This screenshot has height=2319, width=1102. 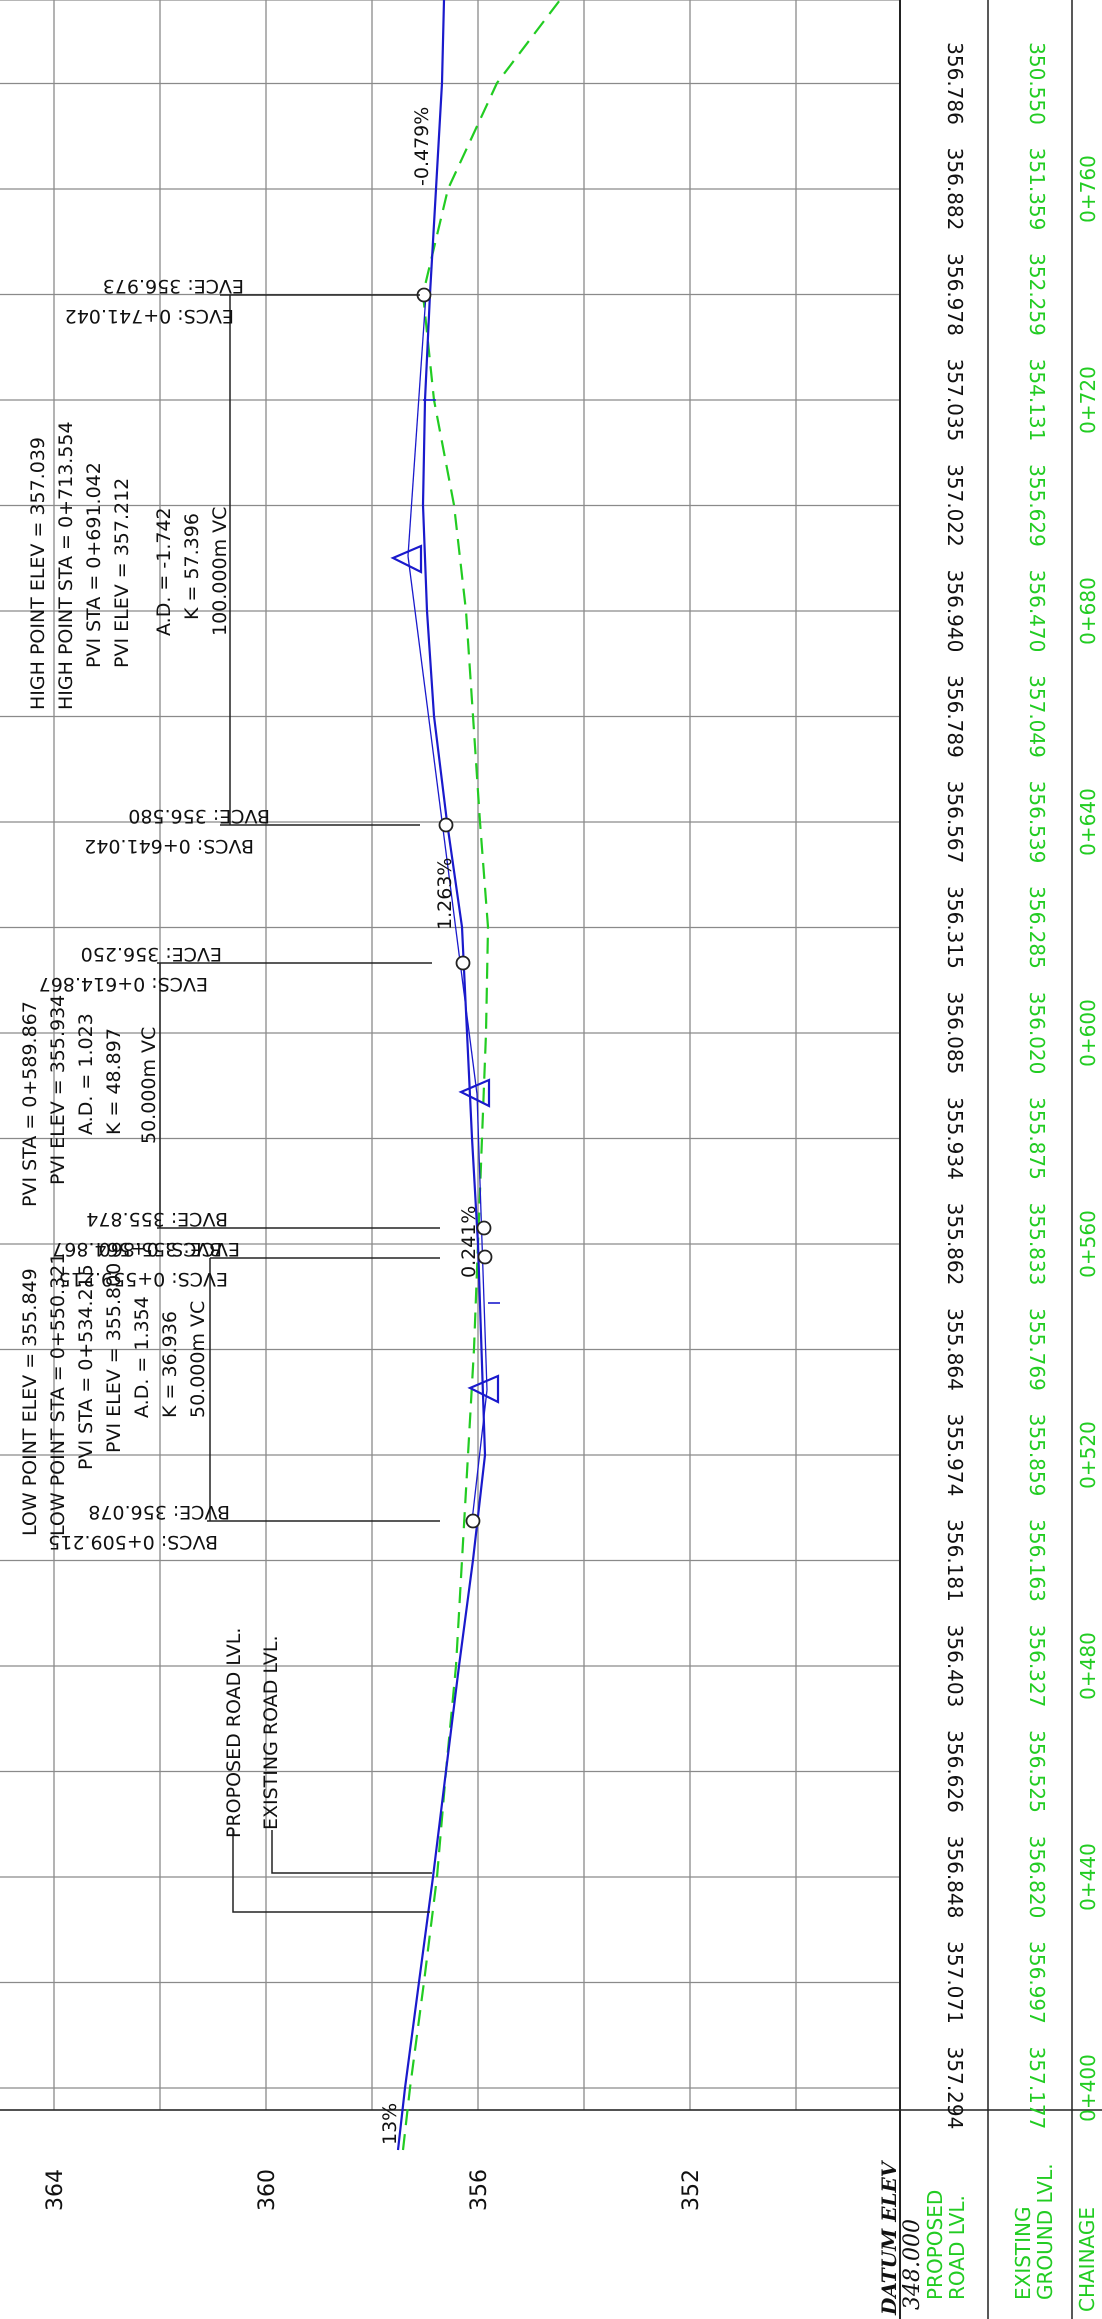 I want to click on curve-1-evcs: EVCS: 0+559.215, so click(x=143, y=1279).